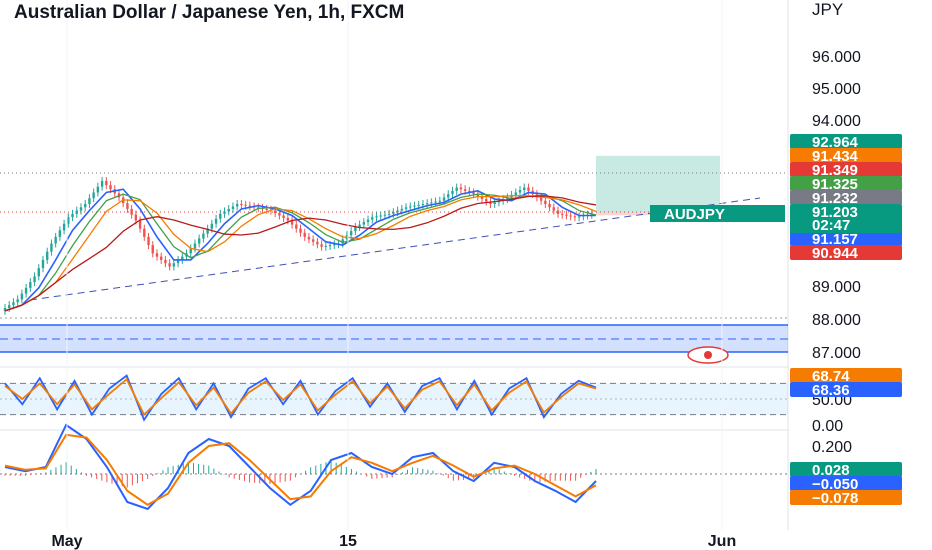 The width and height of the screenshot is (932, 550). Describe the element at coordinates (831, 470) in the screenshot. I see `macd-label: 0.028` at that location.